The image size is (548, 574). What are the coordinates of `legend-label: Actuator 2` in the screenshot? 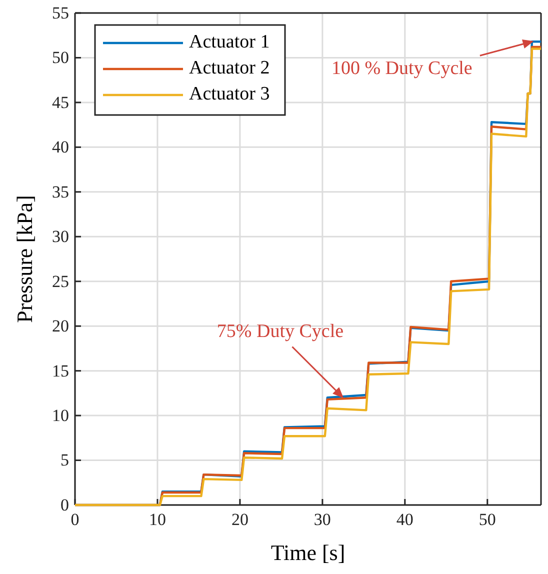 It's located at (229, 67).